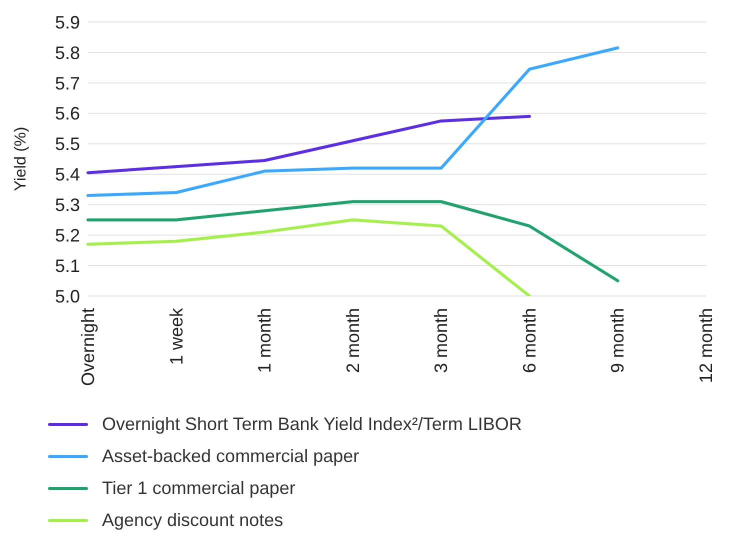 Image resolution: width=736 pixels, height=552 pixels. I want to click on x-tick-label: 9 month, so click(618, 341).